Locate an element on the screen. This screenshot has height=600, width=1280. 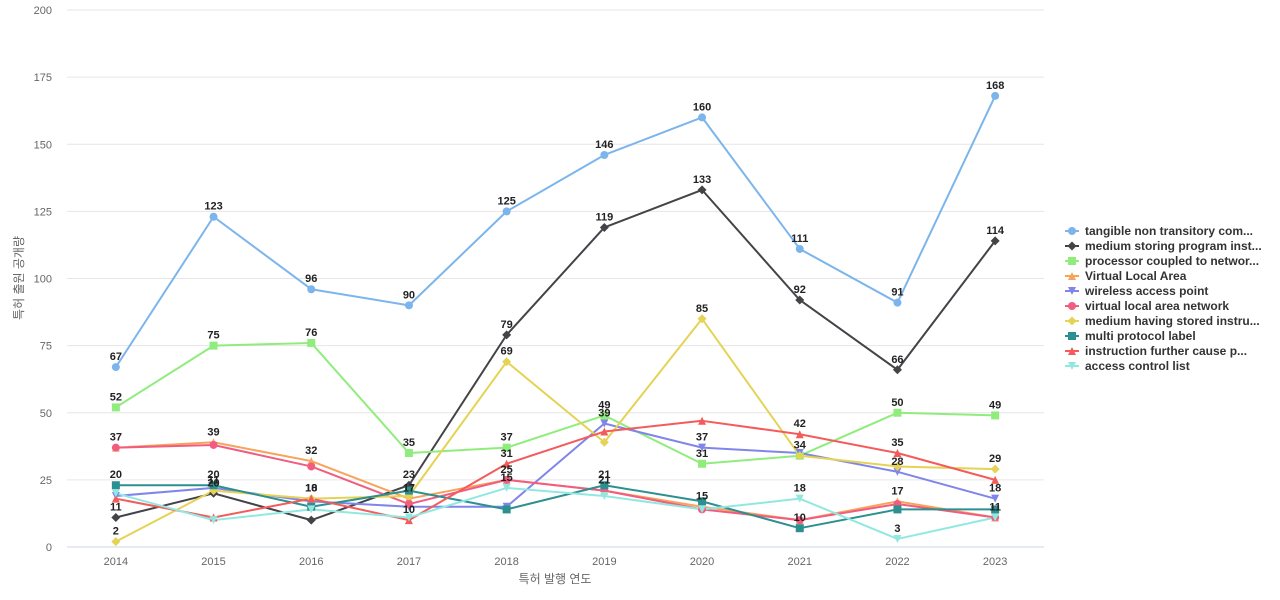
legend-item: multi protocol label is located at coordinates (1130, 336).